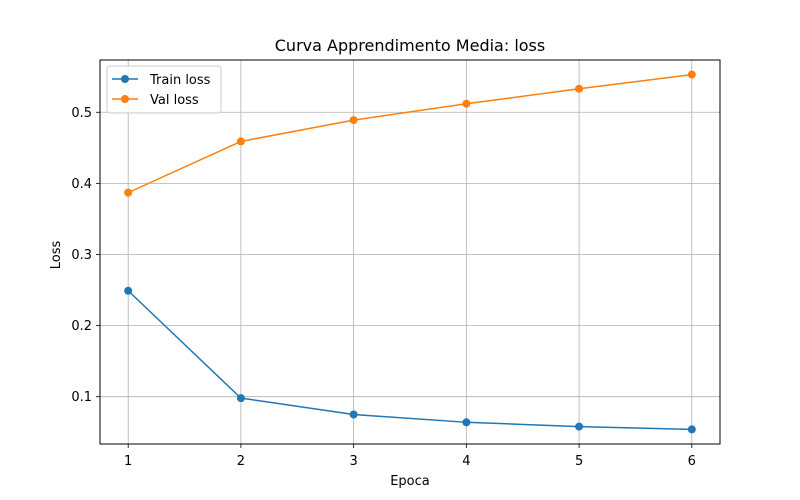 The width and height of the screenshot is (800, 500). I want to click on x-tick-label: 4, so click(466, 461).